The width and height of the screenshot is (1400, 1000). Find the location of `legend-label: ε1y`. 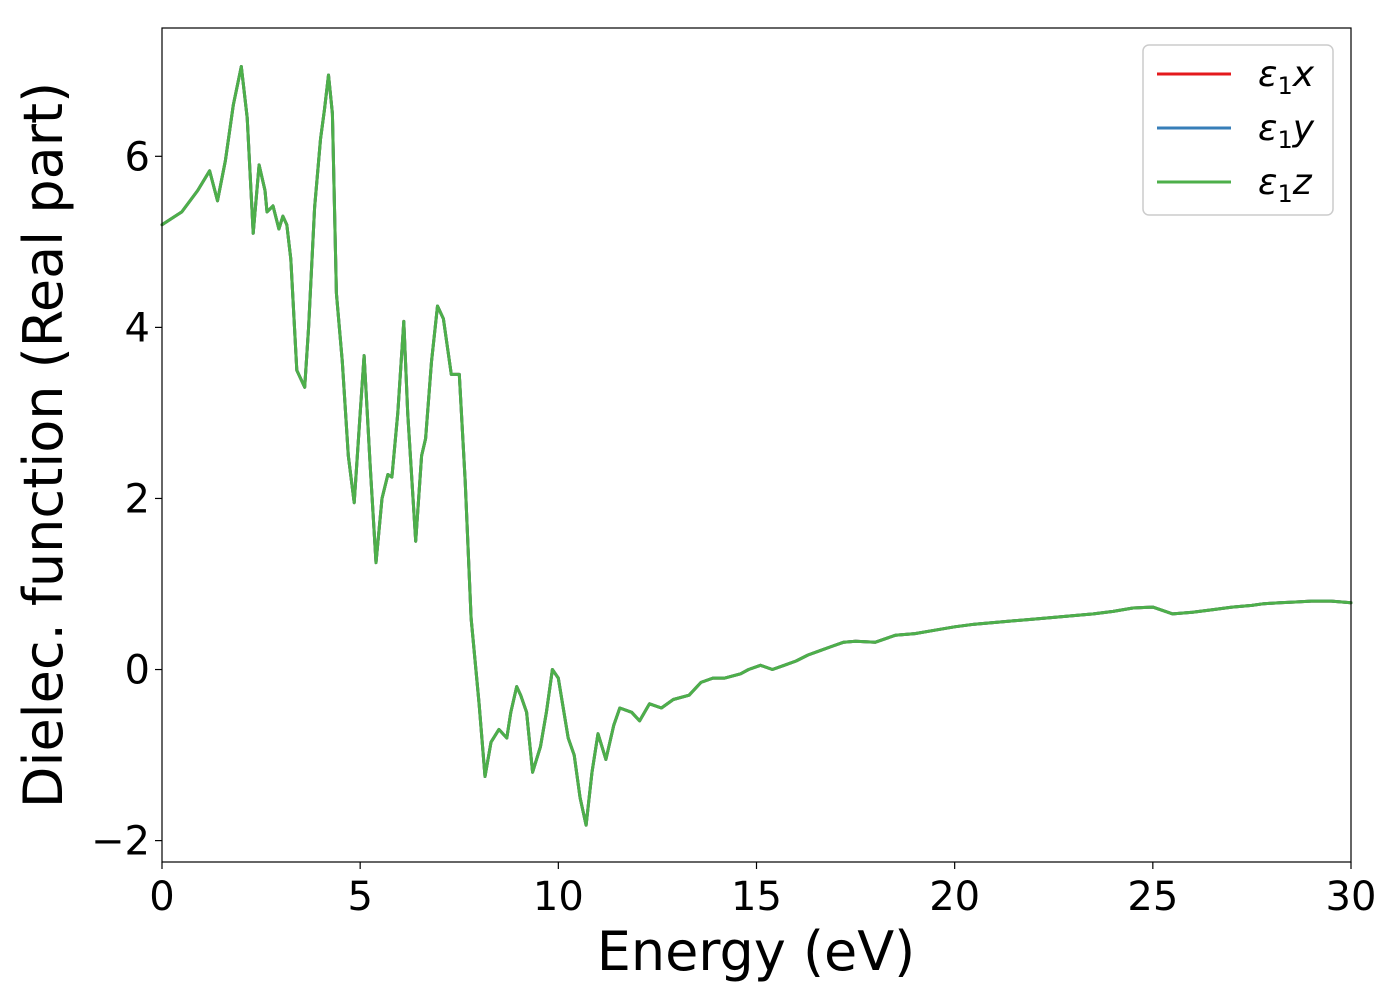

legend-label: ε1y is located at coordinates (1286, 131).